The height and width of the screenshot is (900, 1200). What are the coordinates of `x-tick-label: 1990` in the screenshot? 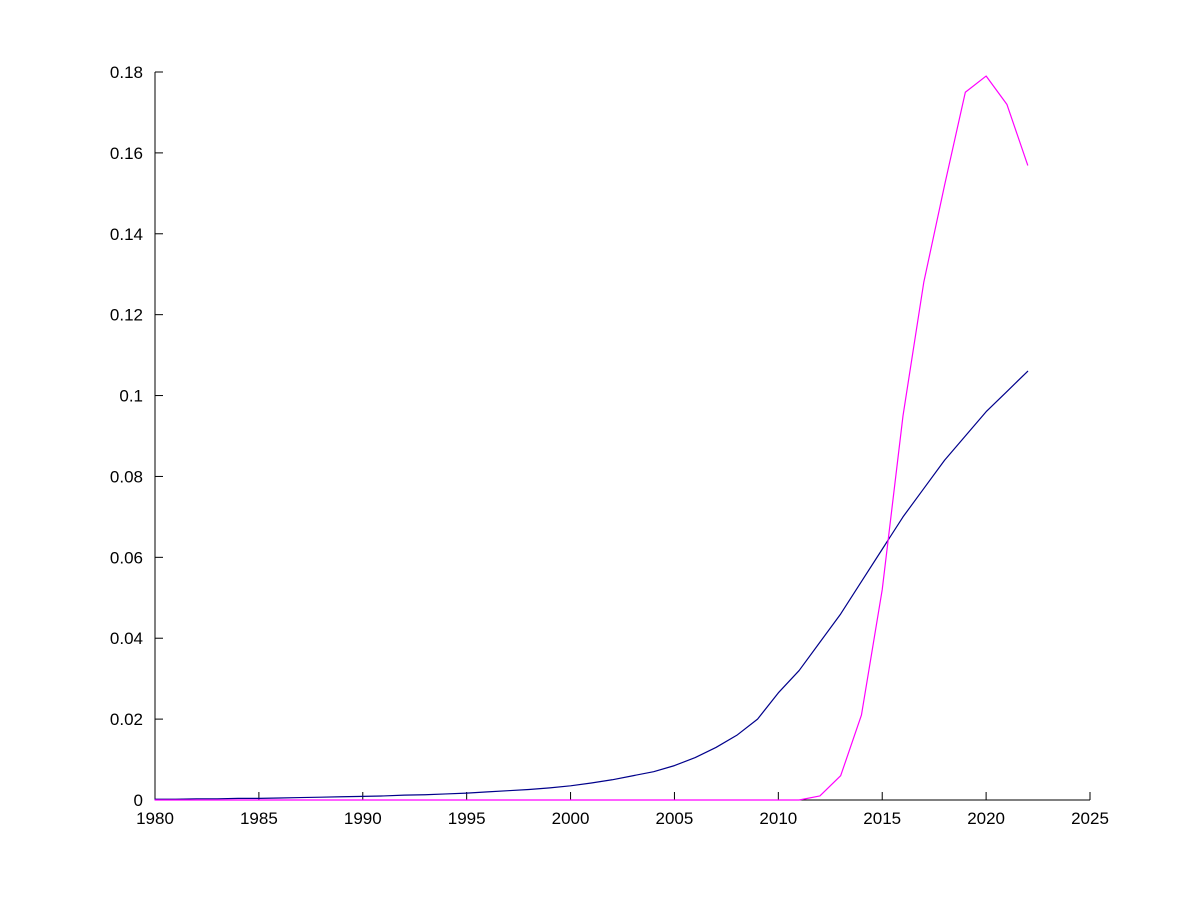 It's located at (363, 818).